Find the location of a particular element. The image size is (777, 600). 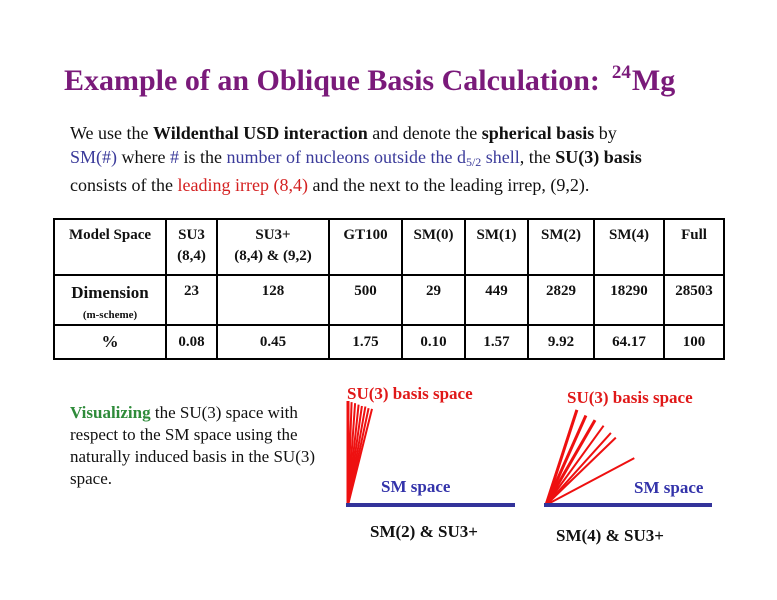

title-text: Example of an Oblique Basis Calculation: is located at coordinates (332, 80).